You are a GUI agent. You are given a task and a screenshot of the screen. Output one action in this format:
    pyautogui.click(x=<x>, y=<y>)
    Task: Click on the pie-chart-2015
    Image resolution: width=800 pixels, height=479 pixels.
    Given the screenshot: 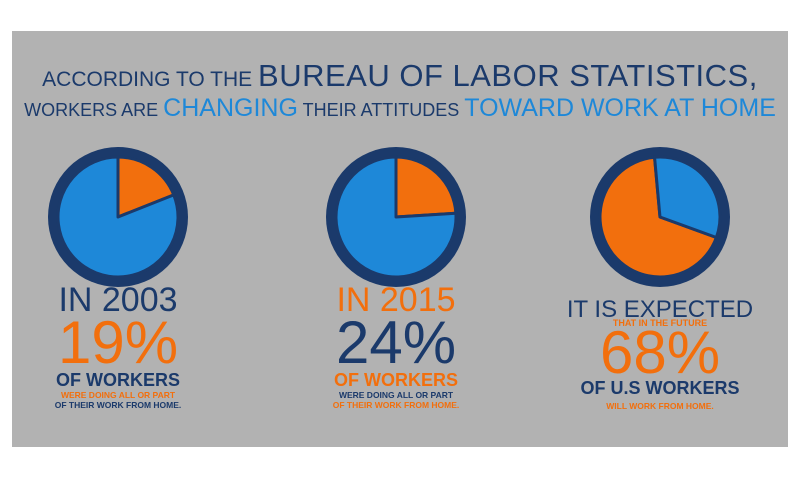 What is the action you would take?
    pyautogui.click(x=396, y=217)
    